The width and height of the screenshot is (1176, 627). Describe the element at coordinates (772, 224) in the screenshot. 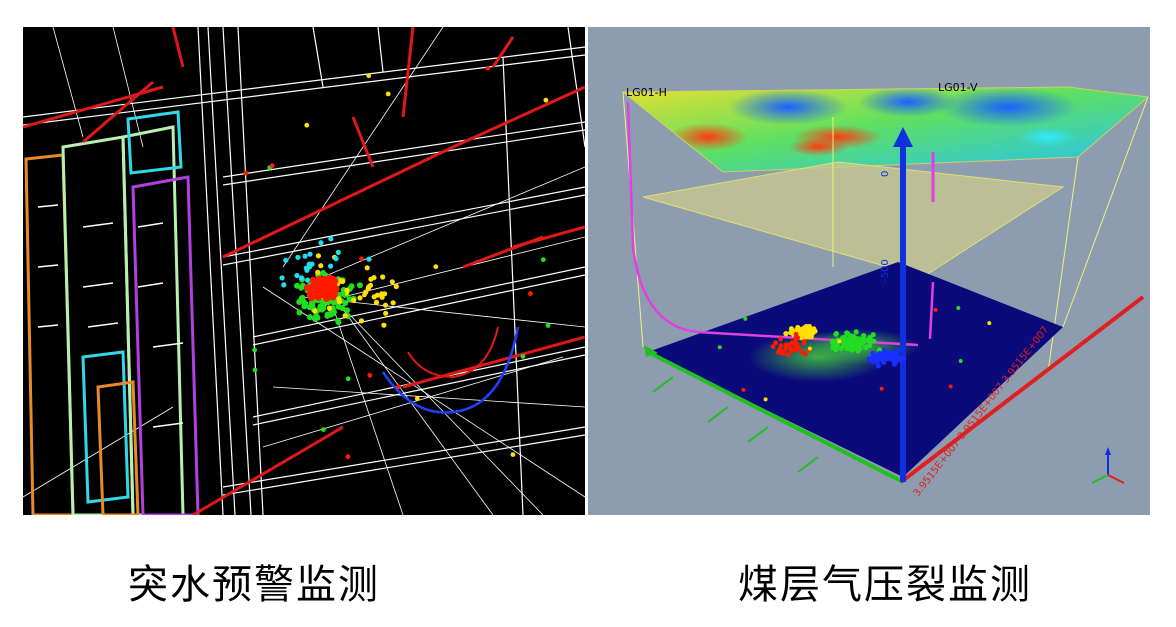

I see `horizontal-well-trajectory` at that location.